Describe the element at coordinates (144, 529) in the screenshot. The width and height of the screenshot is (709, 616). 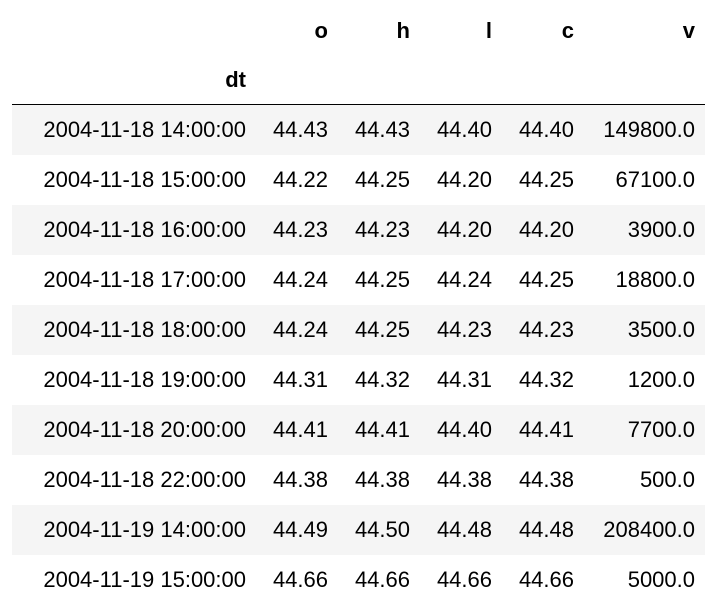
I see `row-index-datetime: 2004-11-19 14:00:00` at that location.